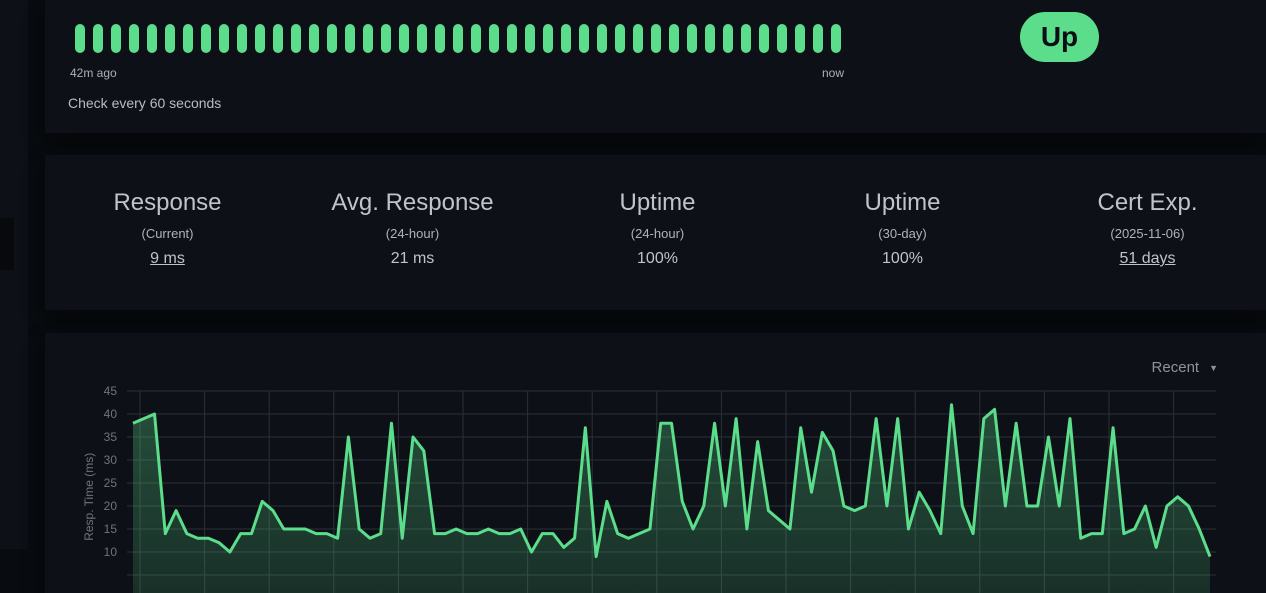  Describe the element at coordinates (111, 460) in the screenshot. I see `y-tick-label: 30` at that location.